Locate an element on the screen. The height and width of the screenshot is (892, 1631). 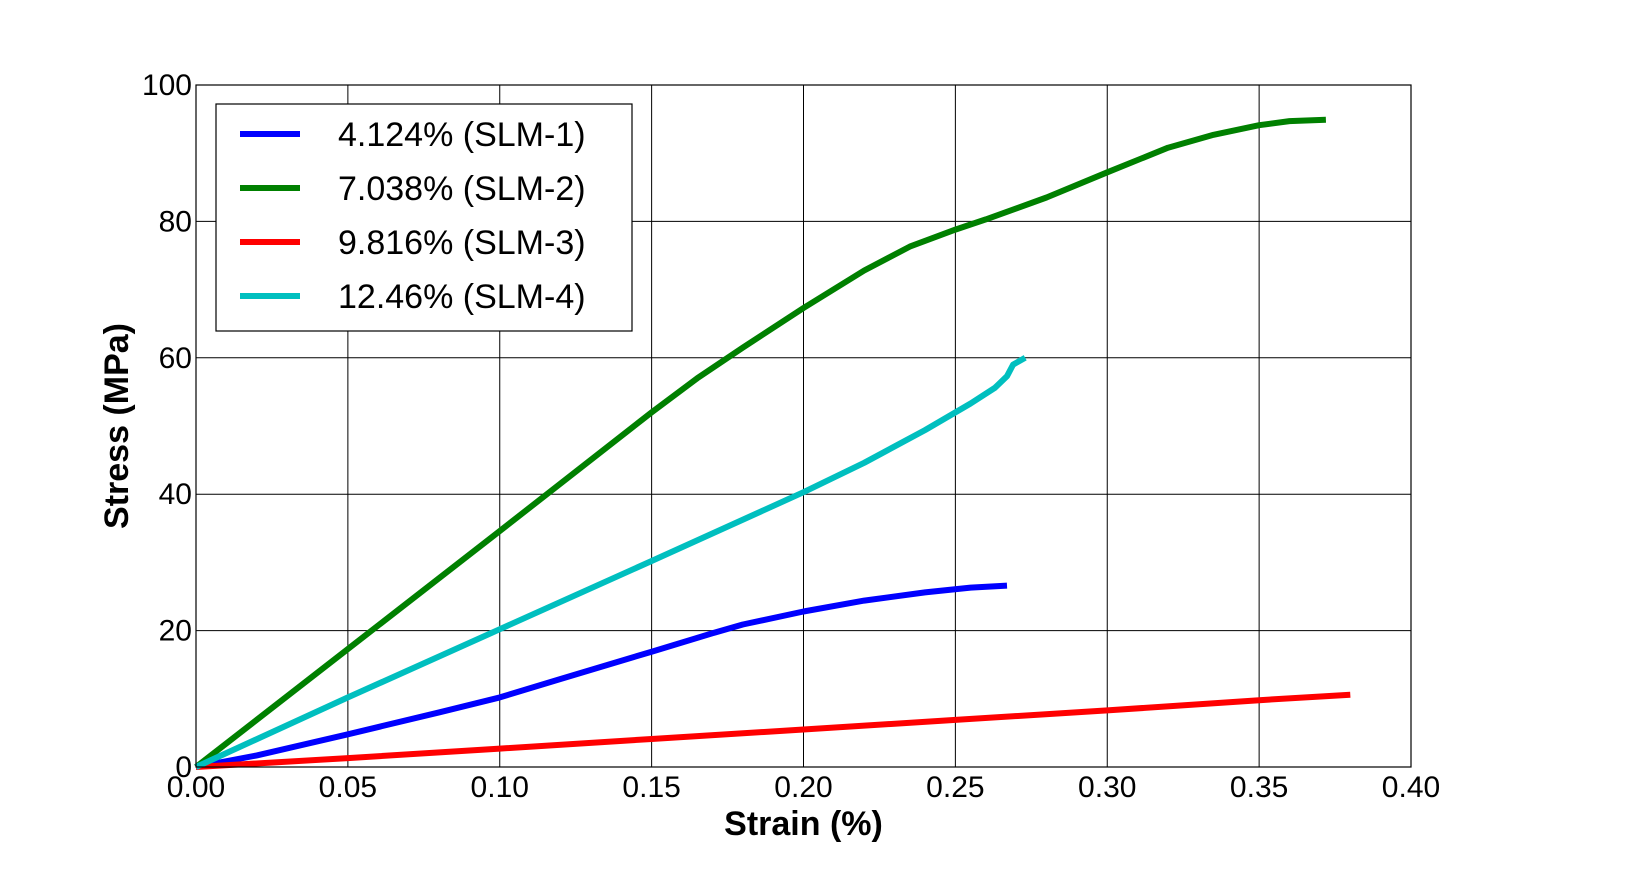
x-tick-label: 0.20 is located at coordinates (803, 787).